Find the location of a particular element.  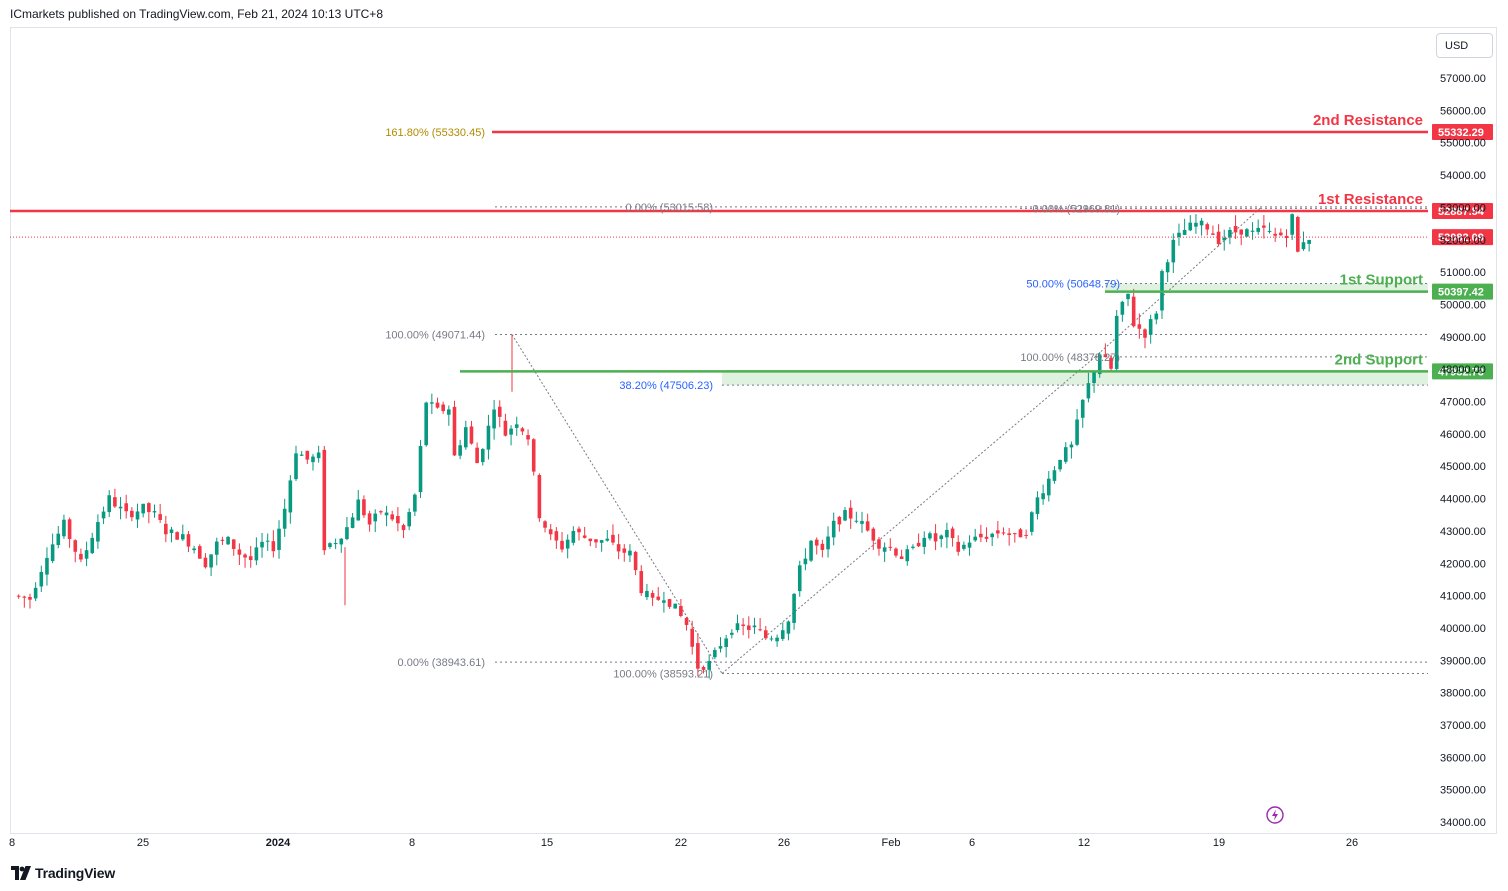

time-tick-label: 15 is located at coordinates (547, 843).